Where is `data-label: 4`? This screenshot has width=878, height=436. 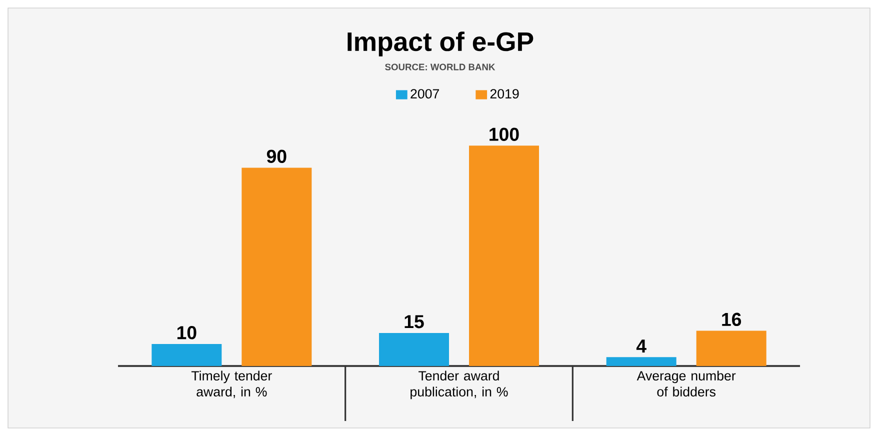
data-label: 4 is located at coordinates (641, 346).